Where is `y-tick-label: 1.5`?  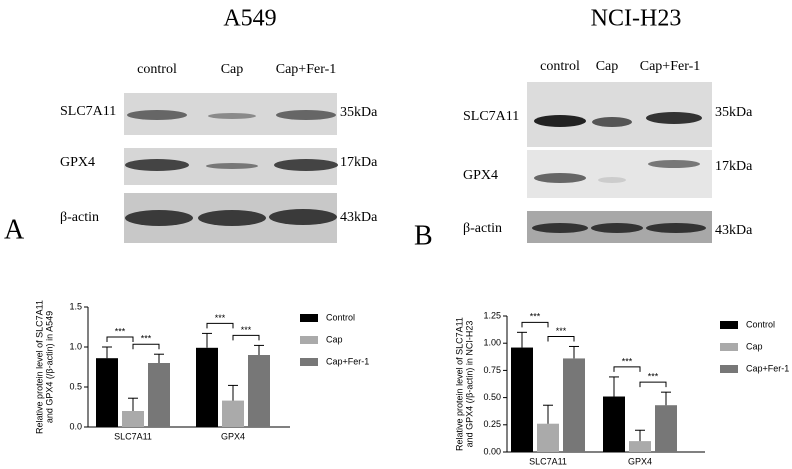 y-tick-label: 1.5 is located at coordinates (75, 306).